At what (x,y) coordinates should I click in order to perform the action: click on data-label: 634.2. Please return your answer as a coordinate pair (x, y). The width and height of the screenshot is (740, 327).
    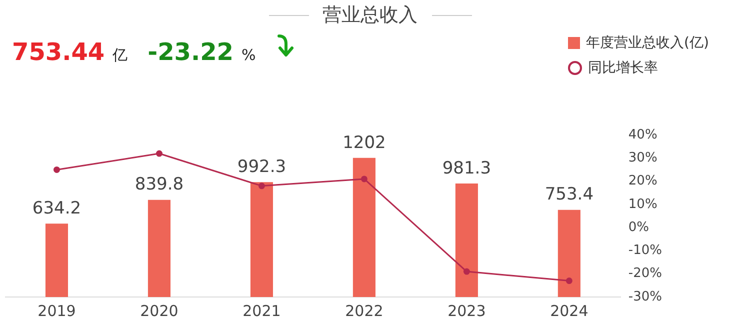
    Looking at the image, I should click on (57, 208).